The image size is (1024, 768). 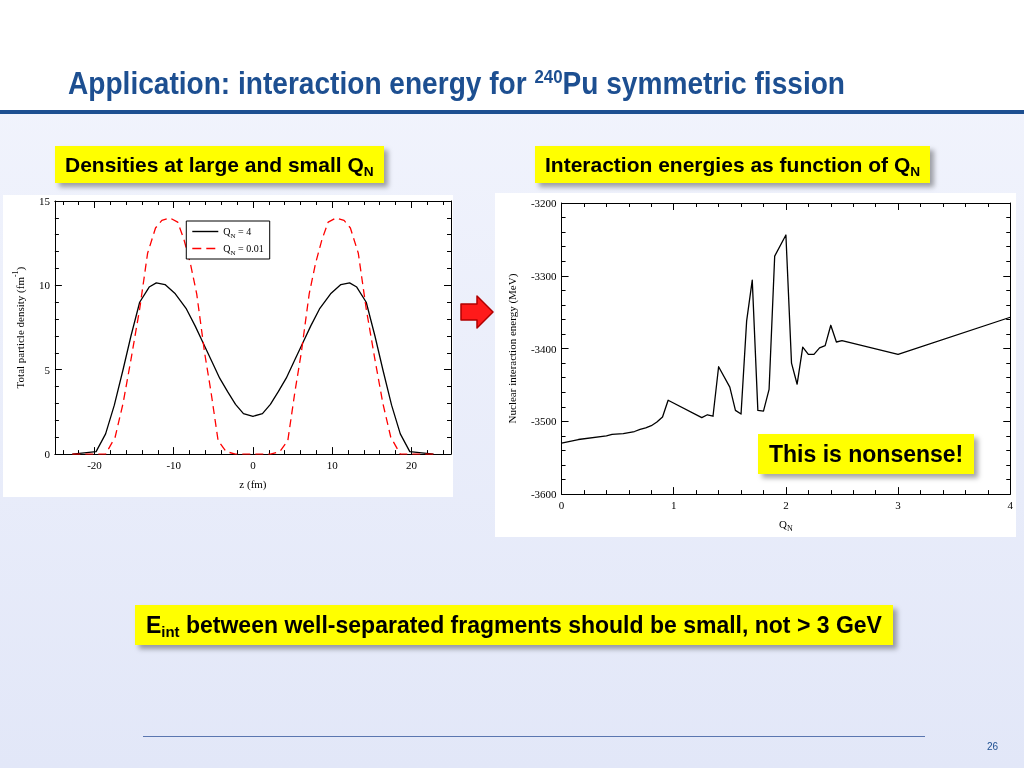 What do you see at coordinates (544, 275) in the screenshot?
I see `y-tick-label: -3300` at bounding box center [544, 275].